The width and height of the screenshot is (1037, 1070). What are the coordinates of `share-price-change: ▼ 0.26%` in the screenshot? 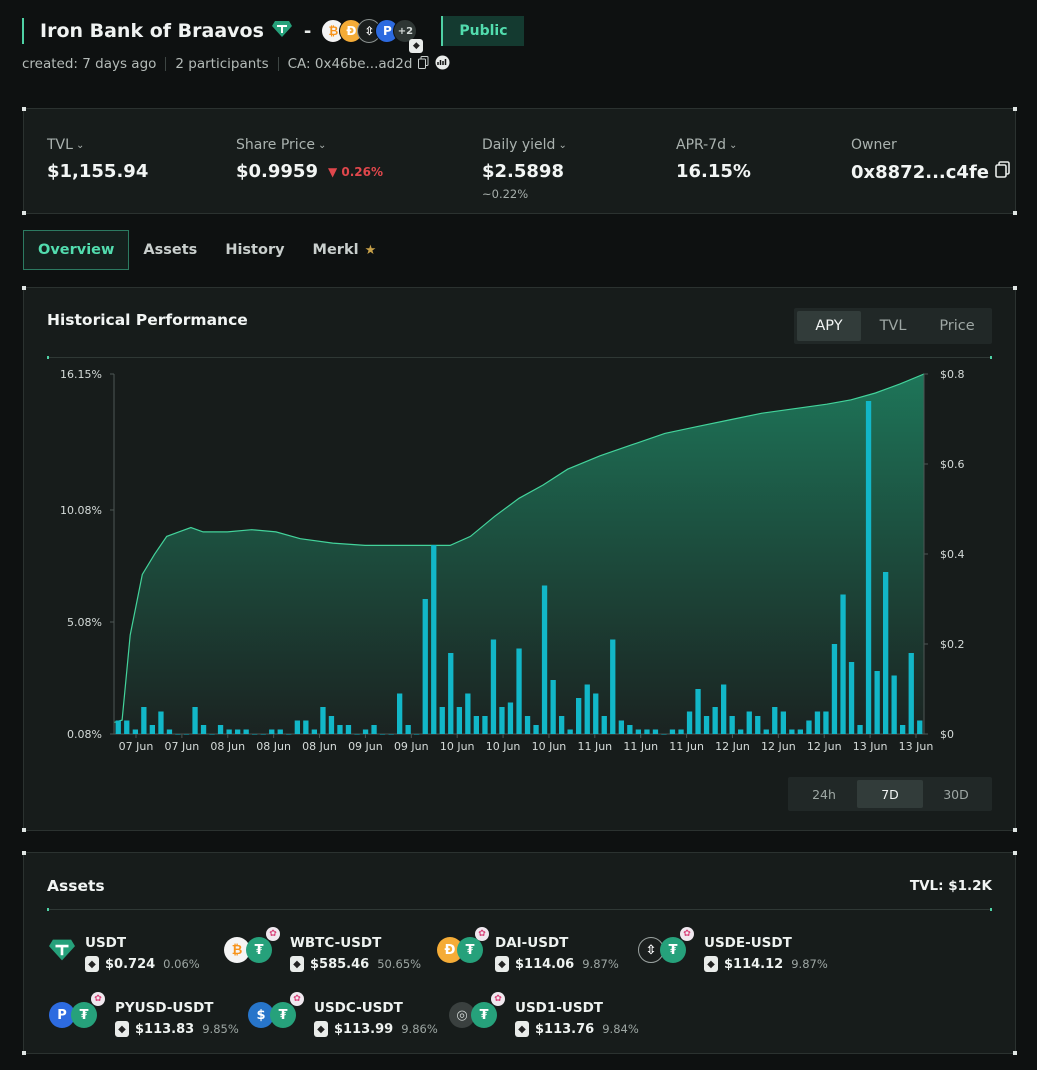 It's located at (355, 171).